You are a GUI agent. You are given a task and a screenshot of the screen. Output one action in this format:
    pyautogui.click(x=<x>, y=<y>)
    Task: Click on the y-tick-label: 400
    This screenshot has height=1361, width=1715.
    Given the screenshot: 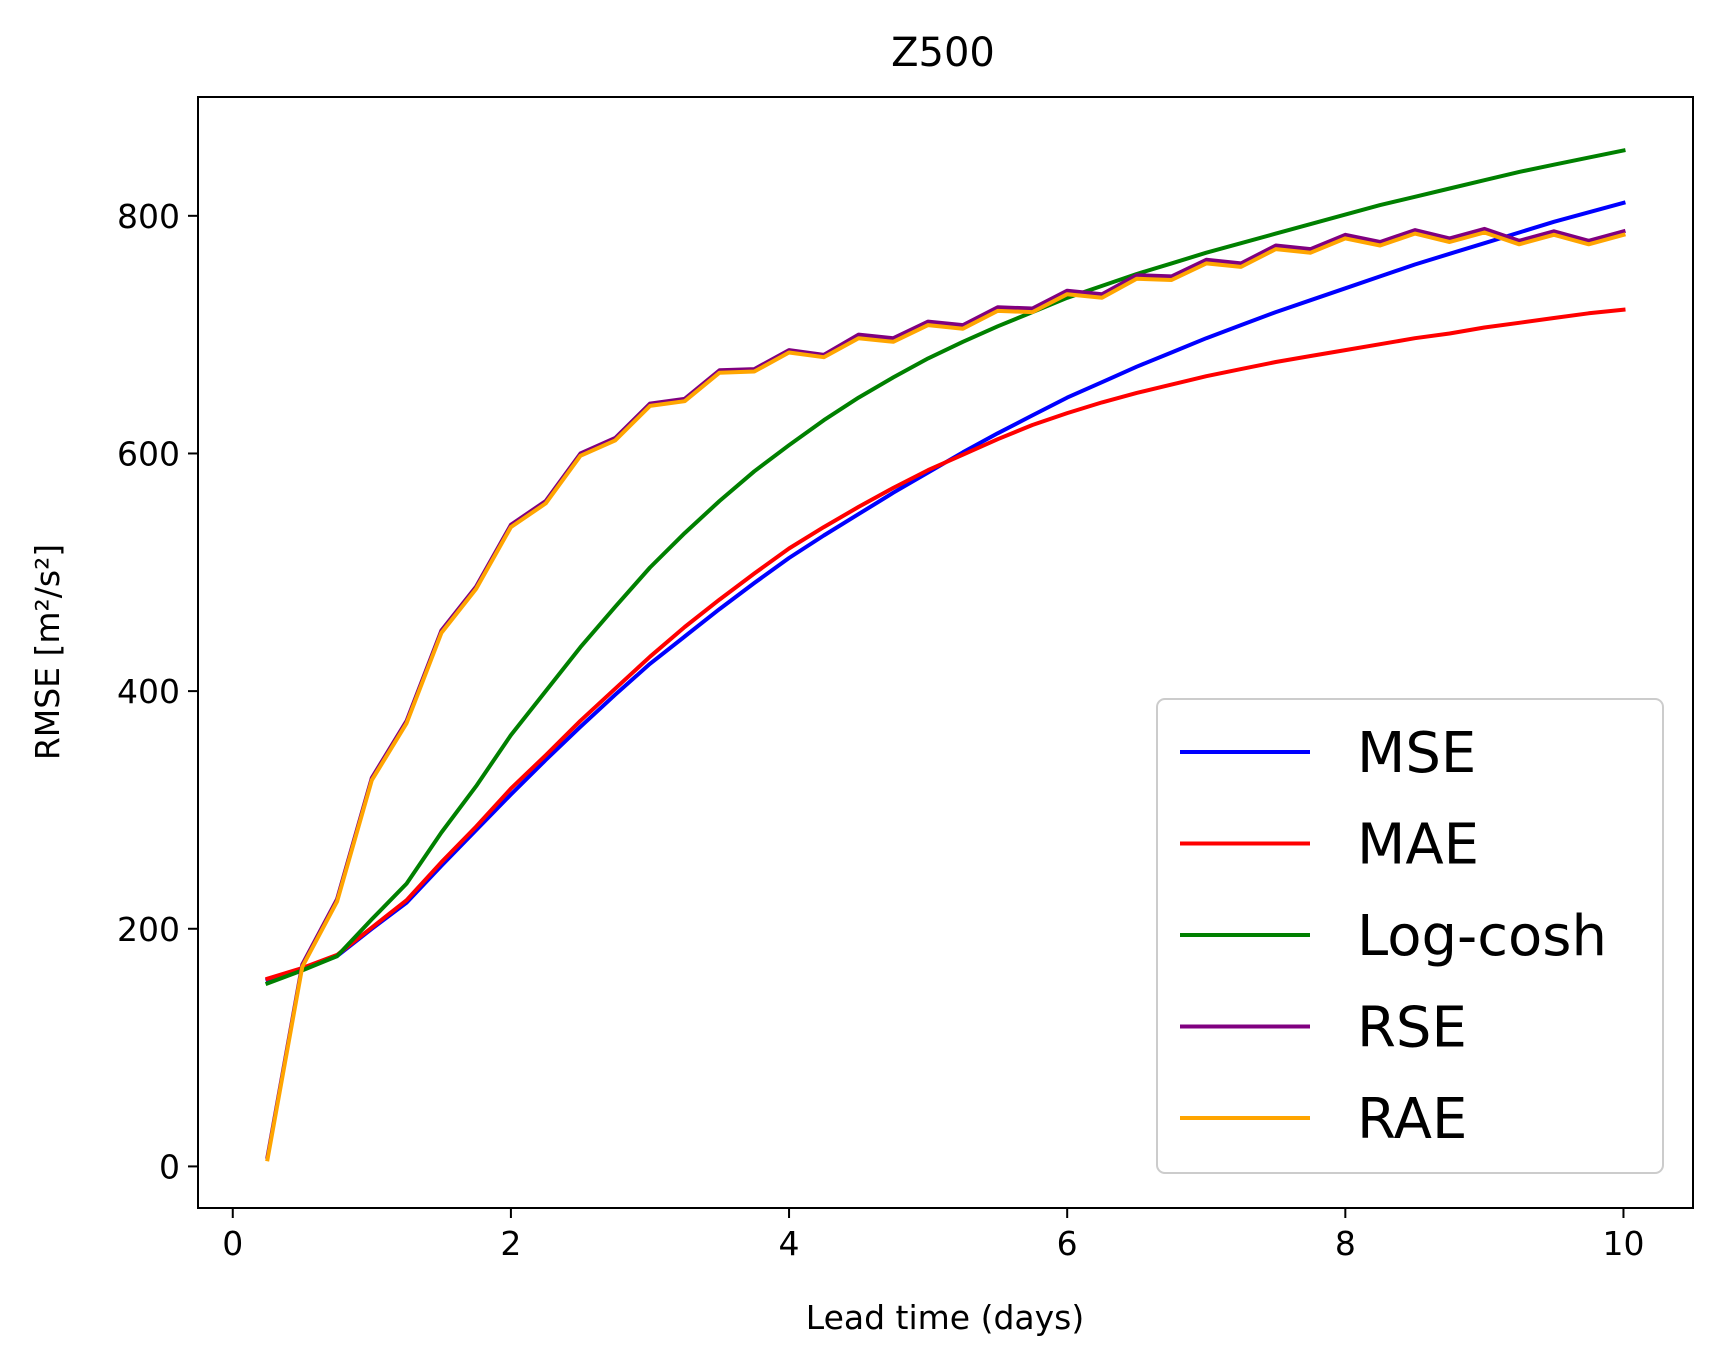 What is the action you would take?
    pyautogui.click(x=148, y=691)
    